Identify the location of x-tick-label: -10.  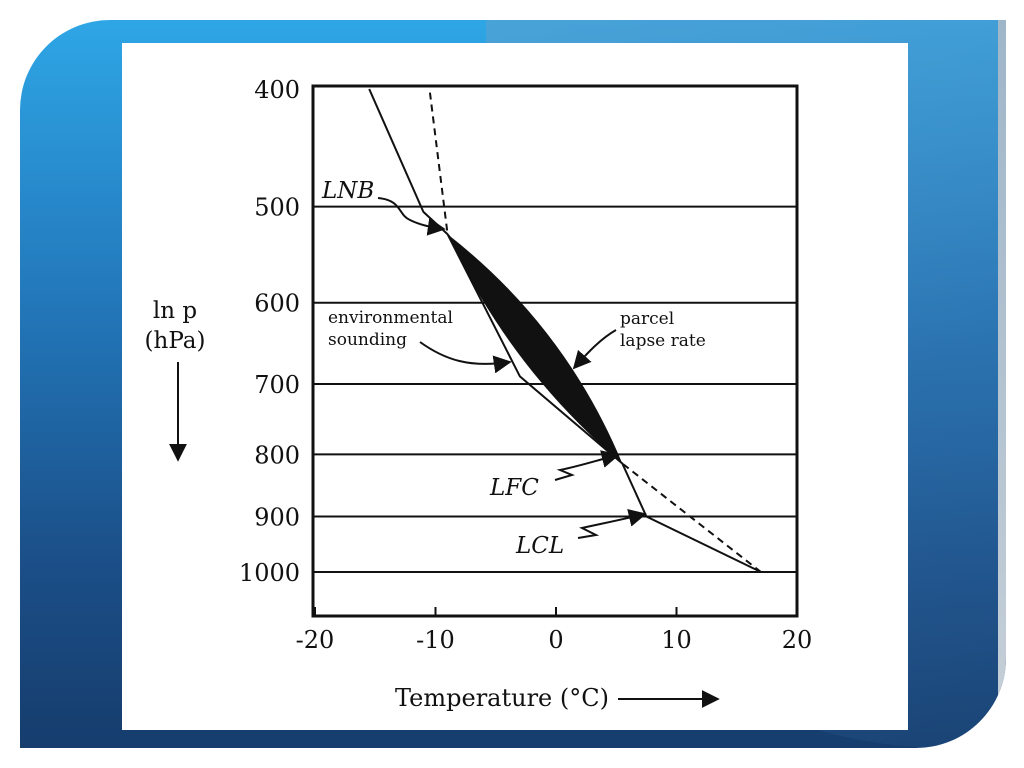
(435, 640).